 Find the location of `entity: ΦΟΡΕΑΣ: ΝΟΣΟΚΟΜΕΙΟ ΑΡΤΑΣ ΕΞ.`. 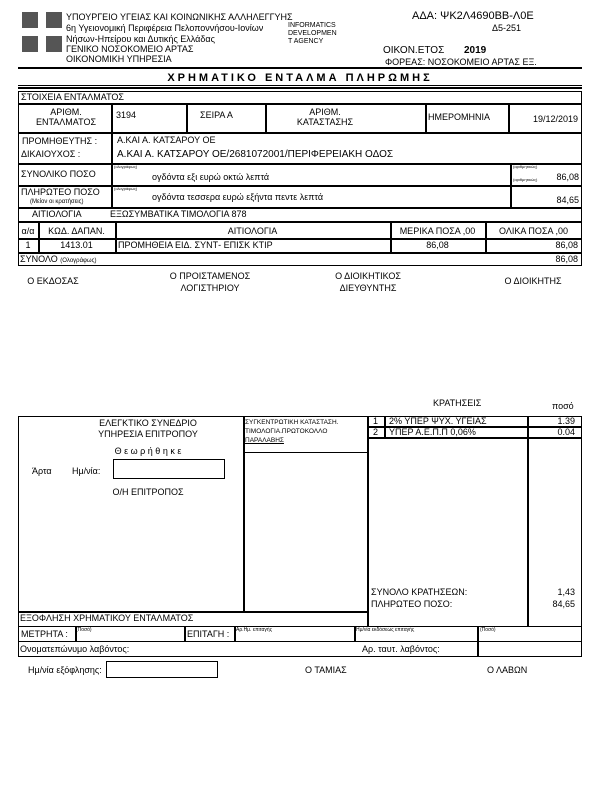

entity: ΦΟΡΕΑΣ: ΝΟΣΟΚΟΜΕΙΟ ΑΡΤΑΣ ΕΞ. is located at coordinates (461, 62).